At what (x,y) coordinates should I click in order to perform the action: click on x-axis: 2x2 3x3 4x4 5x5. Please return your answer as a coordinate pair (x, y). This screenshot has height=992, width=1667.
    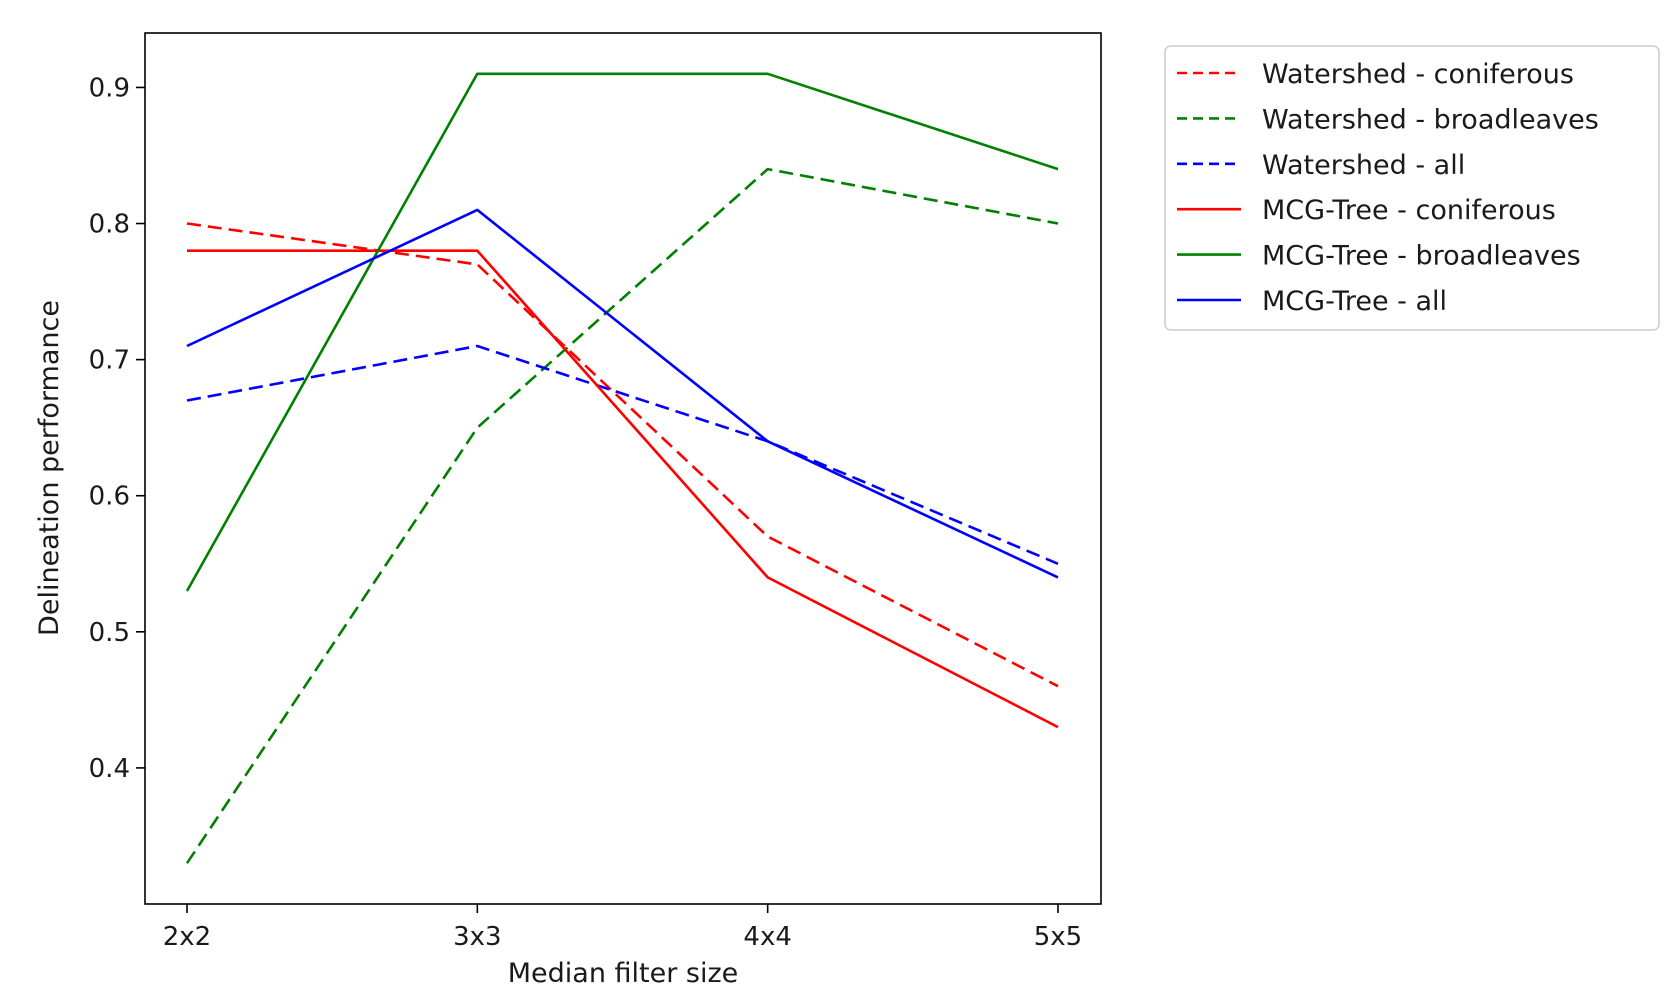
    Looking at the image, I should click on (622, 928).